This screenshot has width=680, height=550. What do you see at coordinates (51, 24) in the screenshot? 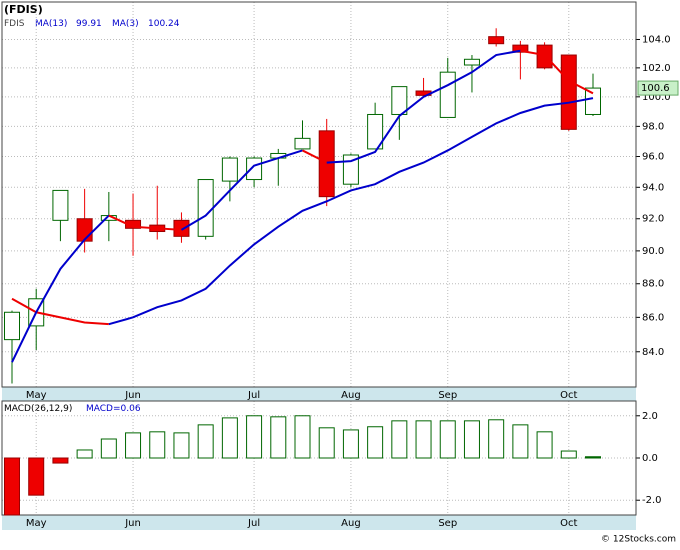
I see `legend-entry: MA(13)` at bounding box center [51, 24].